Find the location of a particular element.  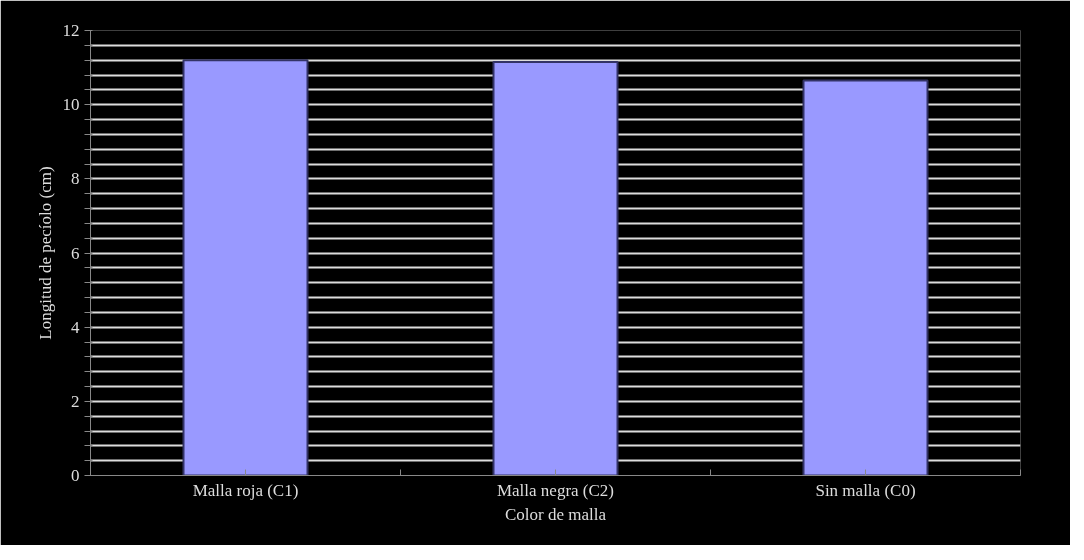

y-axis-title: Longitud de pecíolo (cm) is located at coordinates (45, 253).